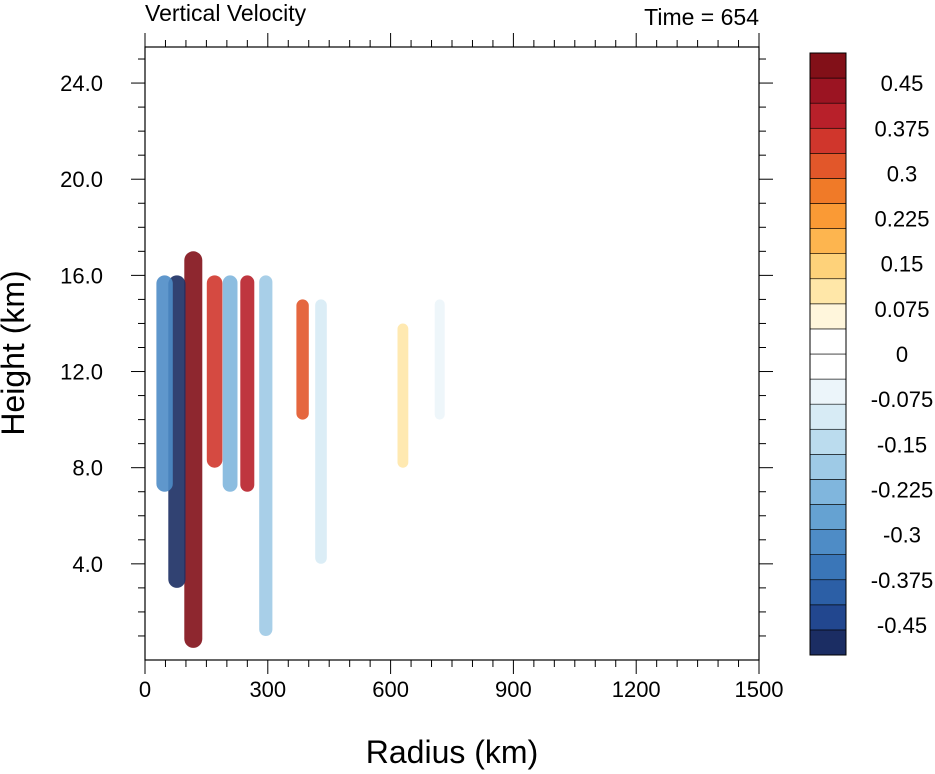 This screenshot has height=774, width=935. What do you see at coordinates (902, 264) in the screenshot?
I see `colorbar-label: 0.15` at bounding box center [902, 264].